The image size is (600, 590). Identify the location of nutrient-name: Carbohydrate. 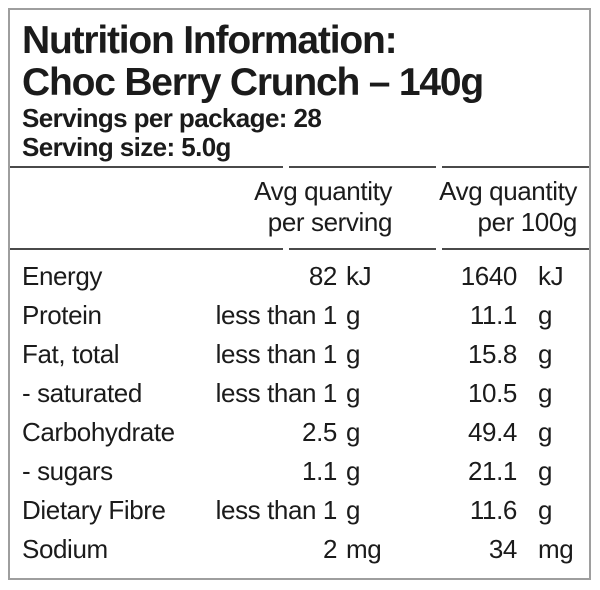
(98, 432).